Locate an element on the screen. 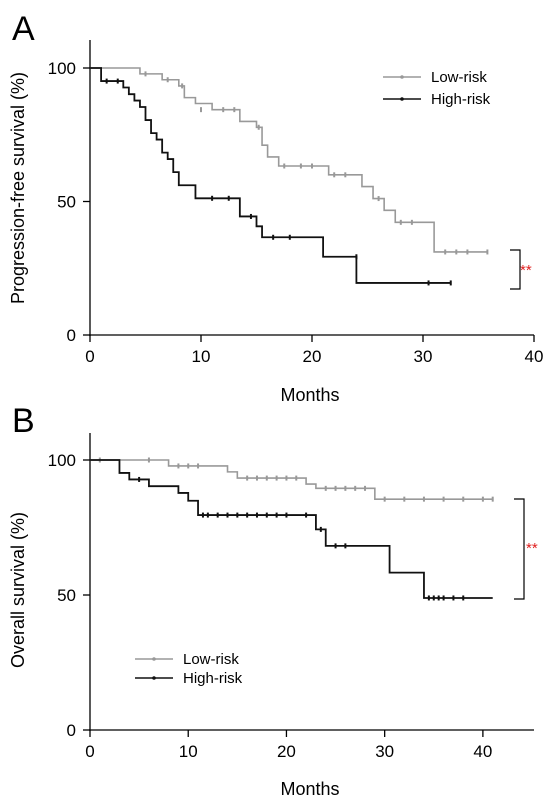 Image resolution: width=550 pixels, height=803 pixels. survival-curve-low-risk is located at coordinates (291, 479).